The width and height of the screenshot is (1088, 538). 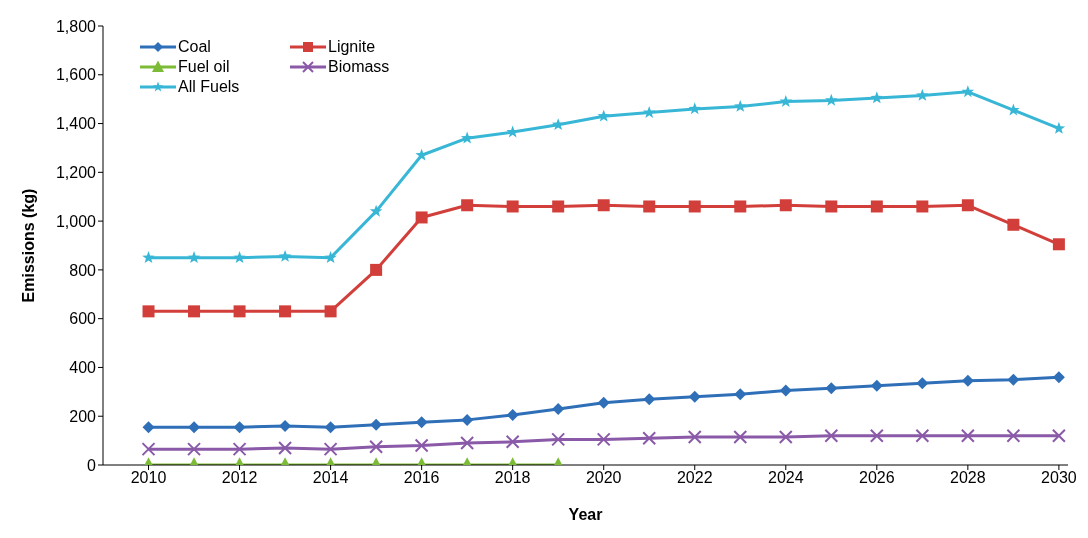 I want to click on x-tick-label: 2016, so click(x=421, y=478).